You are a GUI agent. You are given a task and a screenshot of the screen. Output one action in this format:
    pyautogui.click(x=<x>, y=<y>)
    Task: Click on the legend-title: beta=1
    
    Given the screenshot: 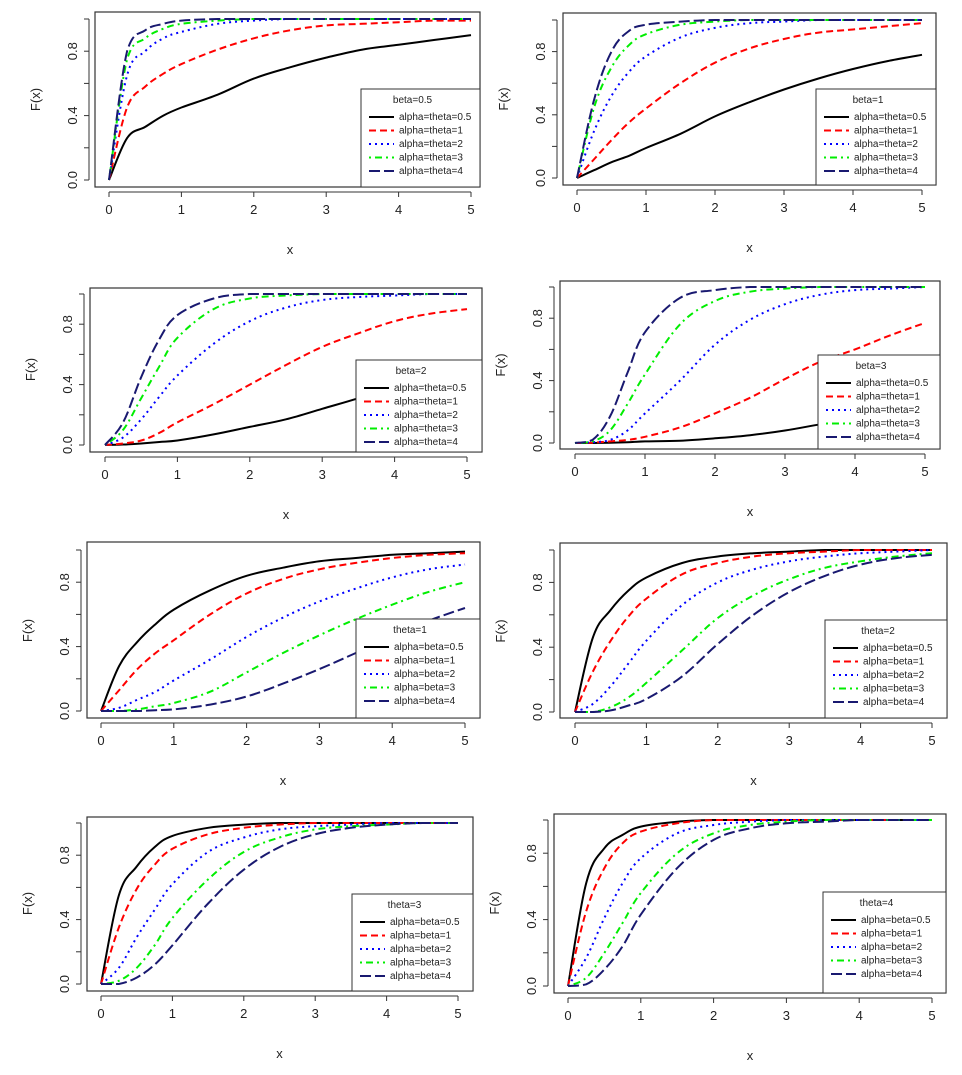 What is the action you would take?
    pyautogui.click(x=868, y=100)
    